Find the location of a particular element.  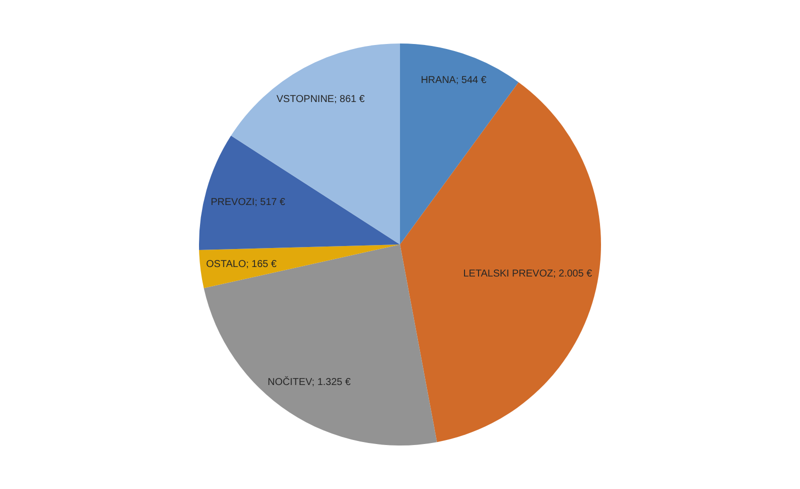

slice-label: OSTALO; 165 € is located at coordinates (241, 264).